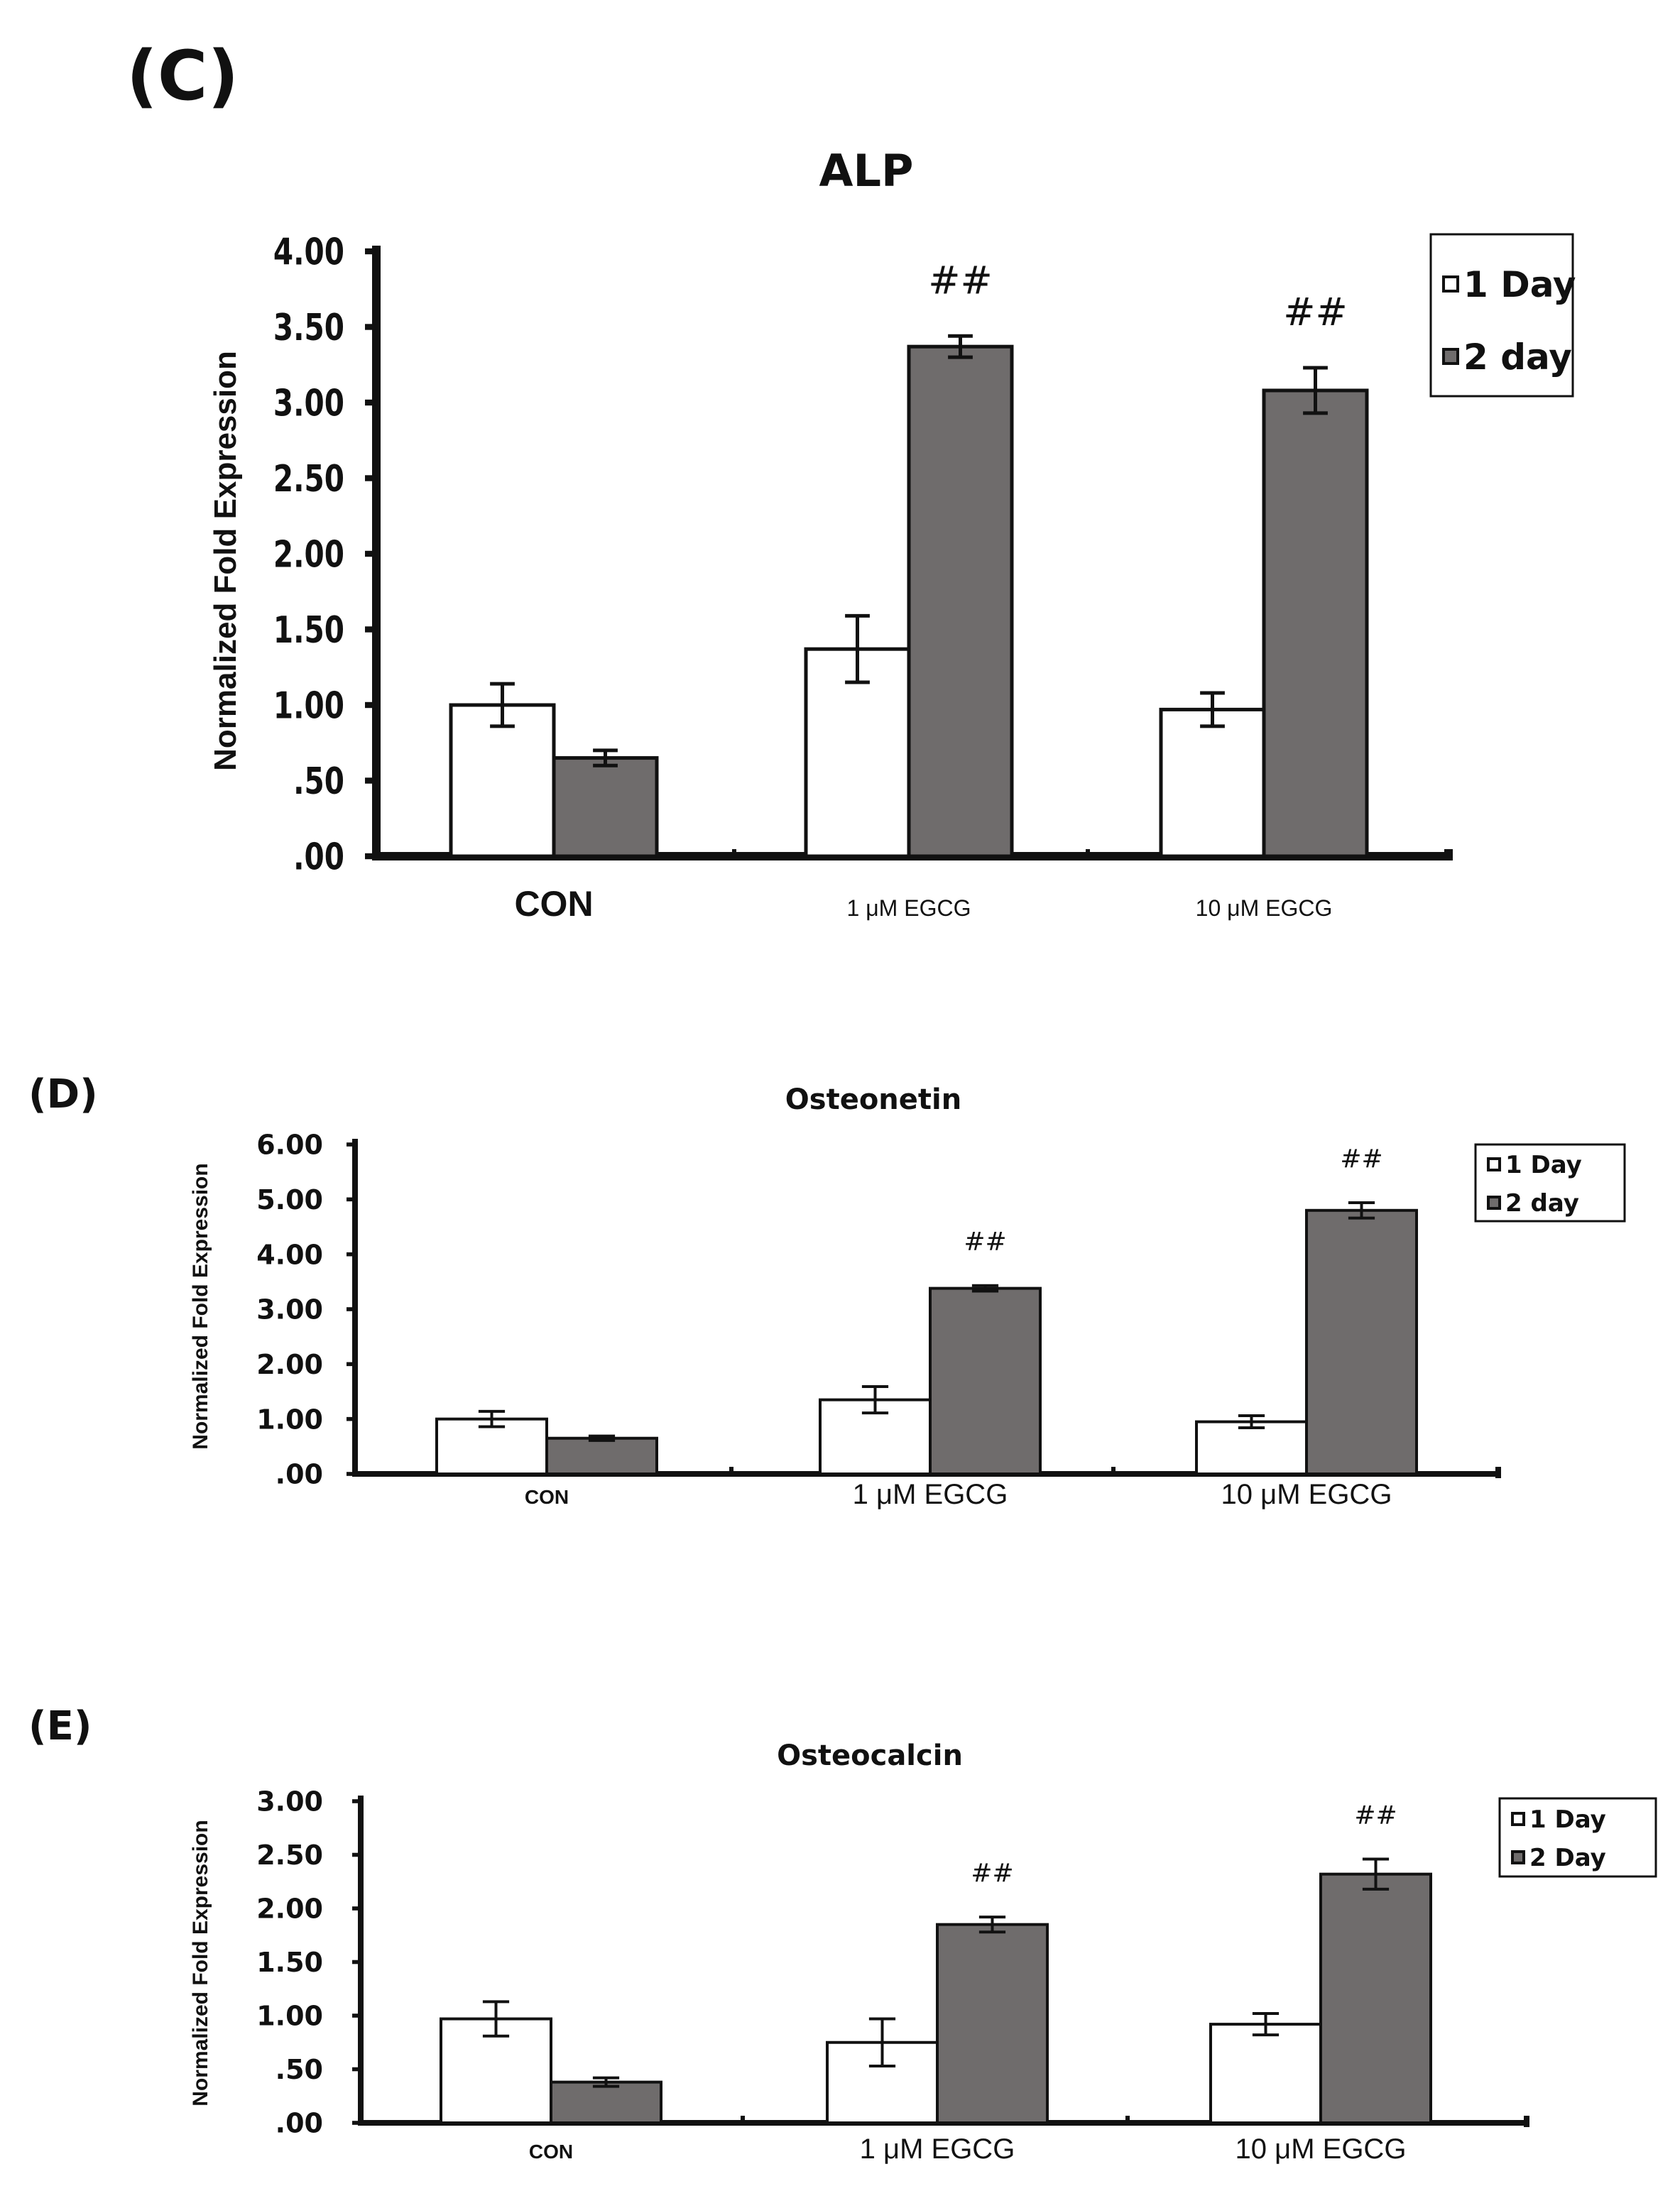 This screenshot has height=2191, width=1680. I want to click on chart-title: Osteonetin, so click(873, 1099).